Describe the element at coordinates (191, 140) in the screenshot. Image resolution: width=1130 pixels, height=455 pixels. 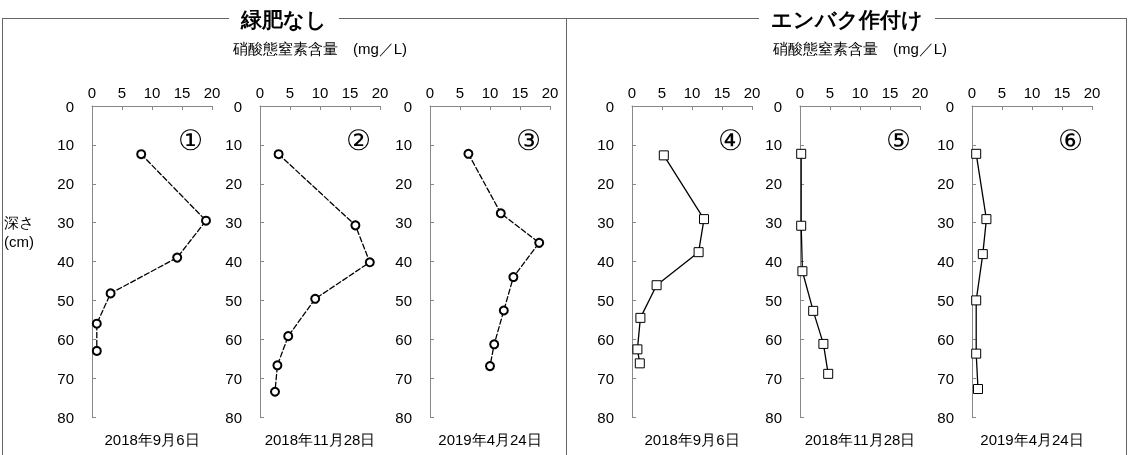
I see `annotation: ①` at that location.